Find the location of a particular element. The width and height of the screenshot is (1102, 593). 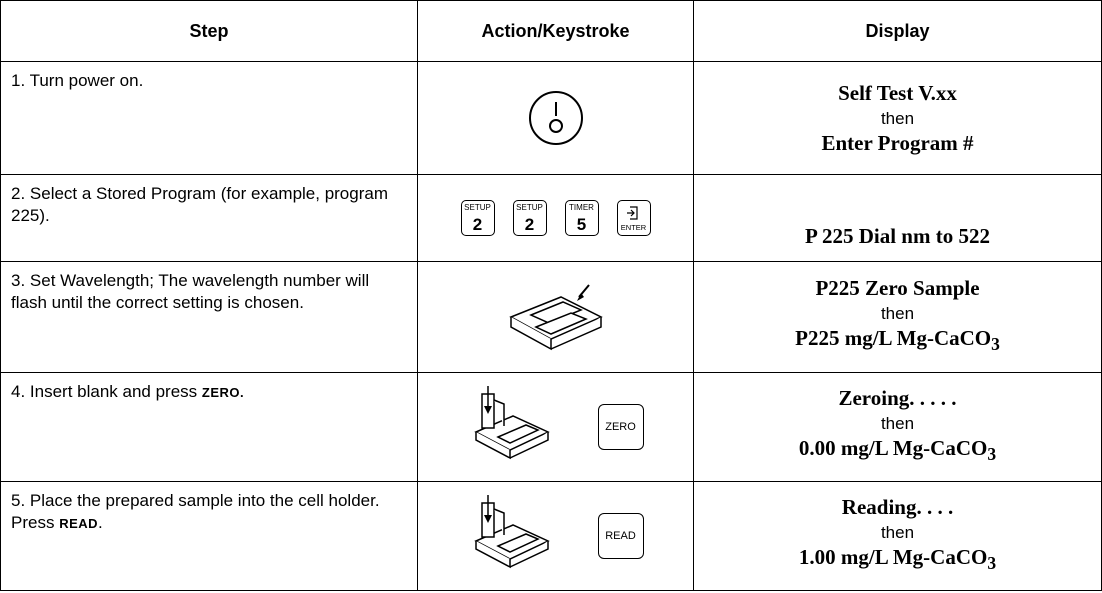

display-cell: Self Test V.xx then Enter Program # is located at coordinates (897, 118).